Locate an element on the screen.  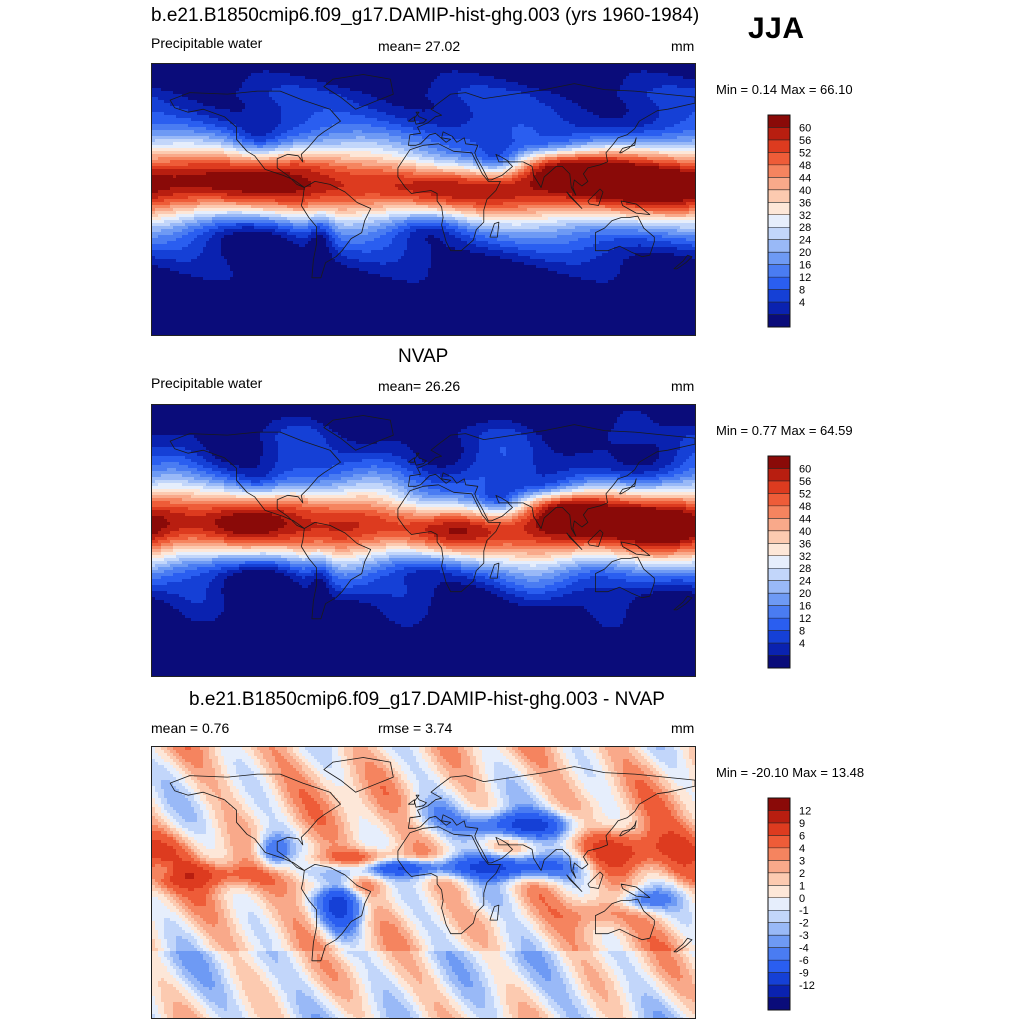
panel-3-map is located at coordinates (423, 882).